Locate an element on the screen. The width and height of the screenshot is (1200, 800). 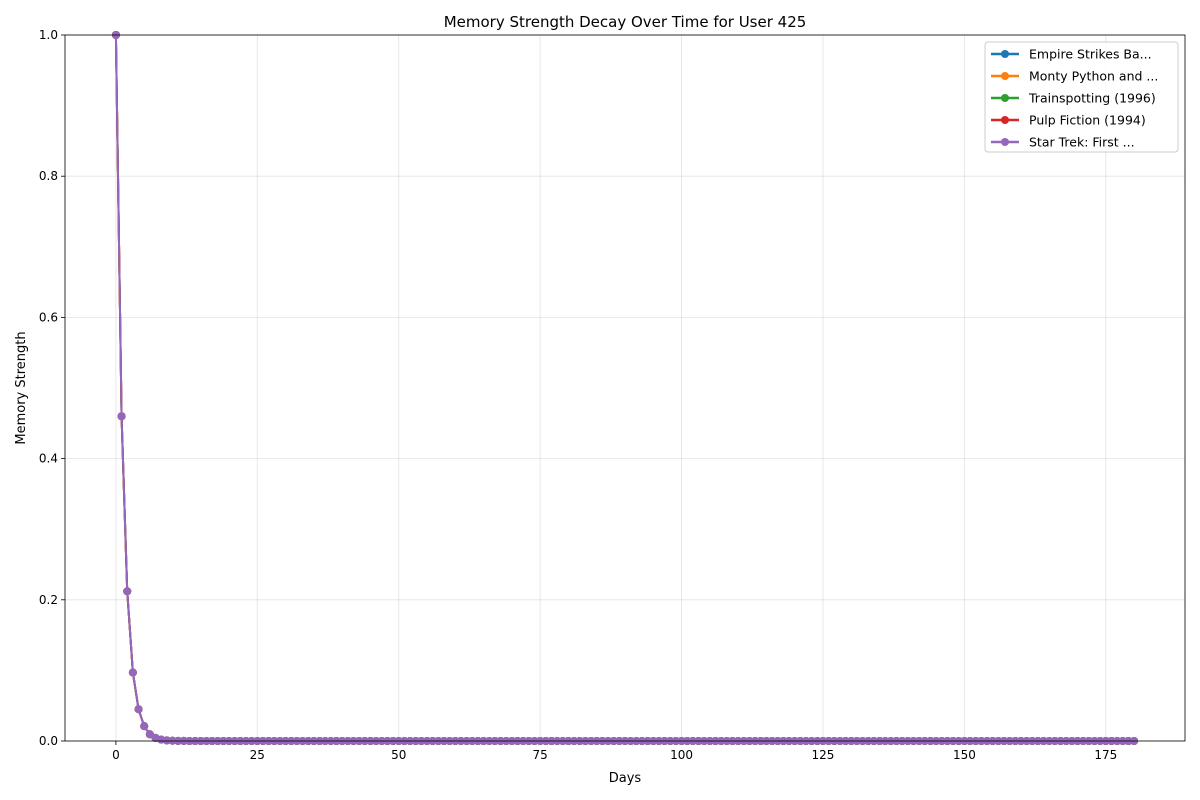
x-tick-label: 75 is located at coordinates (540, 755).